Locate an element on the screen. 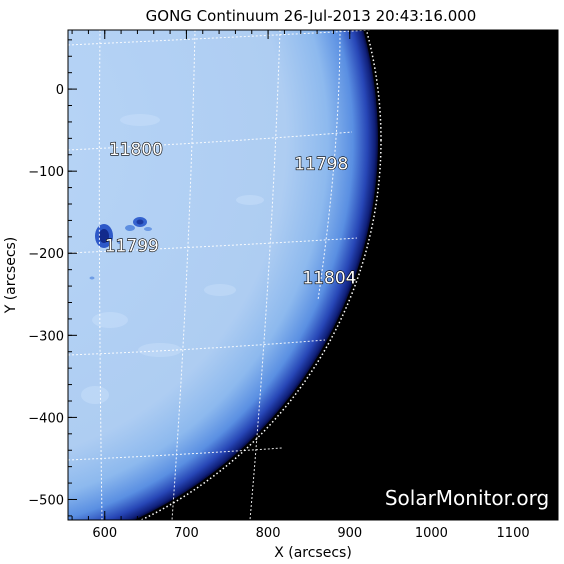 The width and height of the screenshot is (564, 564). y-axis-label: Y (arcsecs) is located at coordinates (11, 276).